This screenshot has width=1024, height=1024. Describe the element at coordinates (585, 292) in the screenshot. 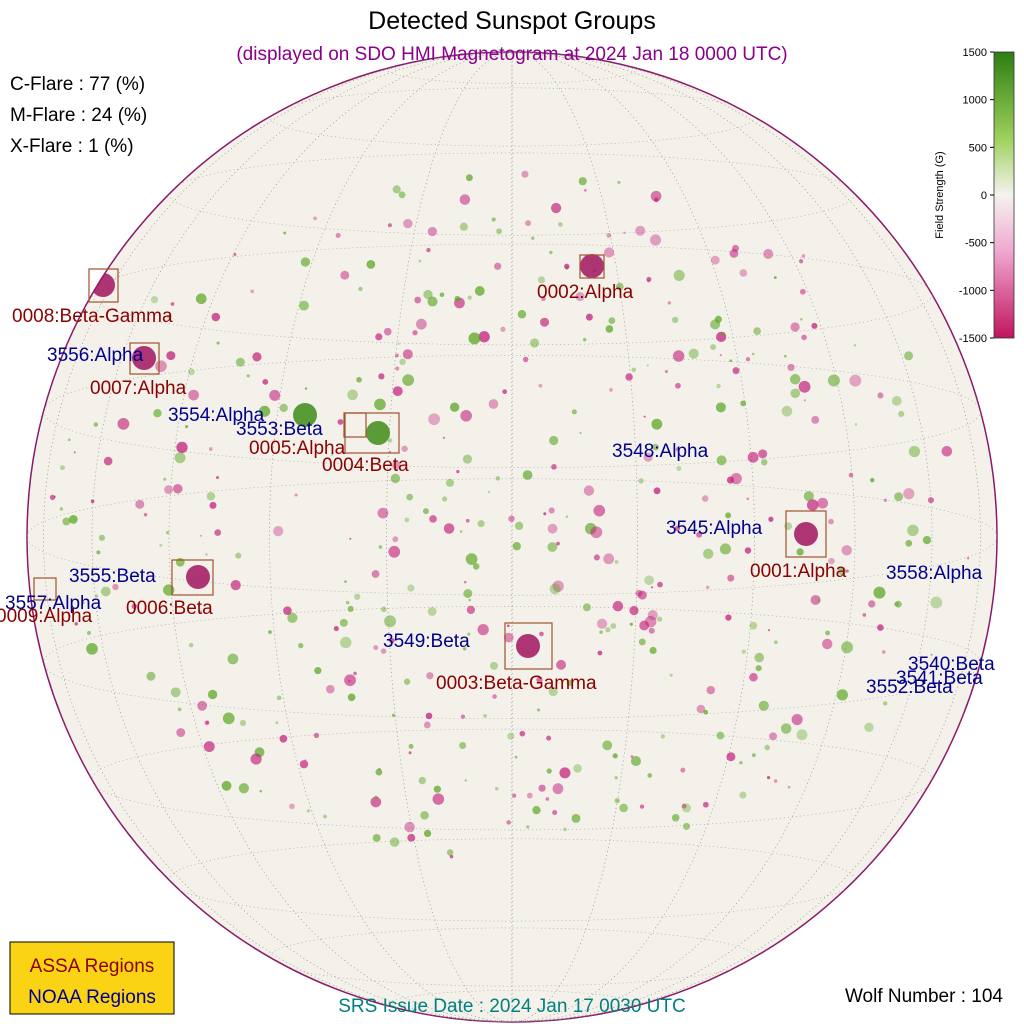

I see `assa-label: 0002:Alpha` at that location.